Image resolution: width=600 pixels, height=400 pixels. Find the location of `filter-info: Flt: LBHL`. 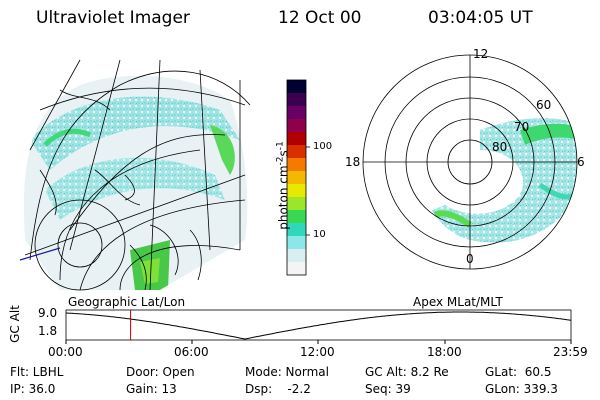

filter-info: Flt: LBHL is located at coordinates (37, 372).